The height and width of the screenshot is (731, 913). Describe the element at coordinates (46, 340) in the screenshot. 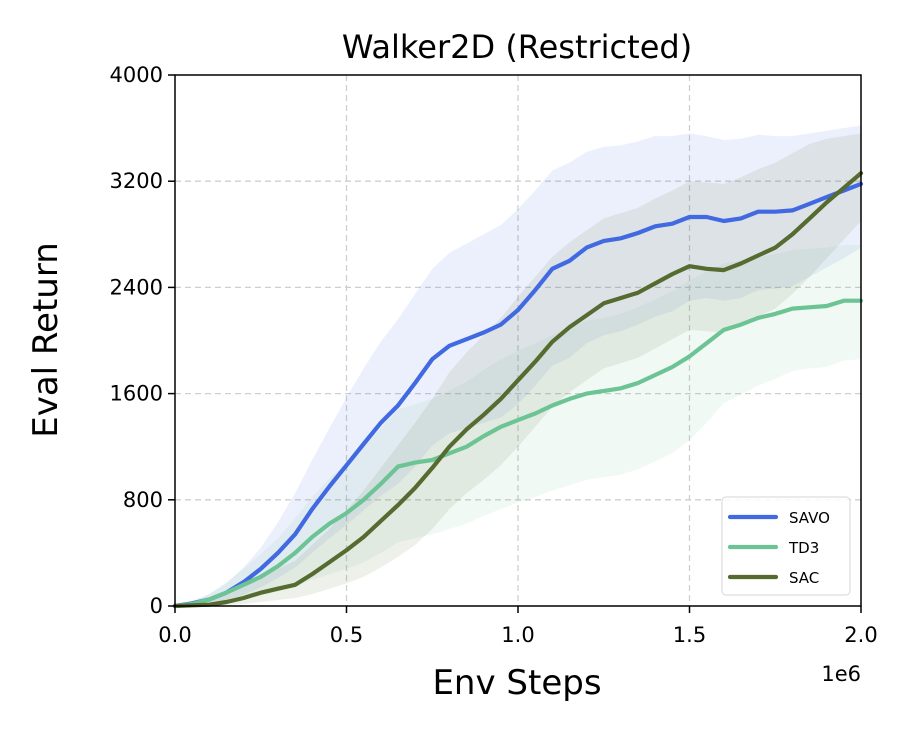

I see `y-axis-label: Eval Return` at that location.